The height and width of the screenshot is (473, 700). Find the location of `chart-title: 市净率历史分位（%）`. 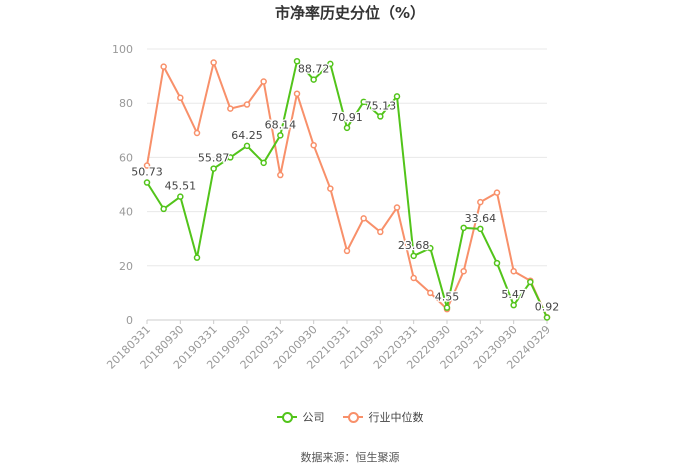

chart-title: 市净率历史分位（%） is located at coordinates (350, 13).